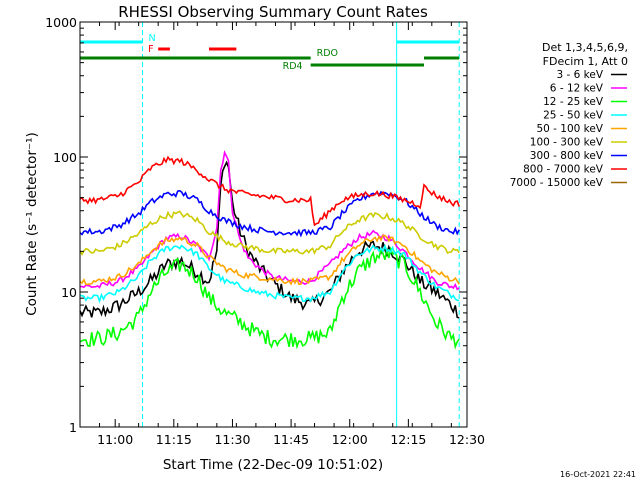  What do you see at coordinates (563, 170) in the screenshot?
I see `legend-label: 800 - 7000 keV` at bounding box center [563, 170].